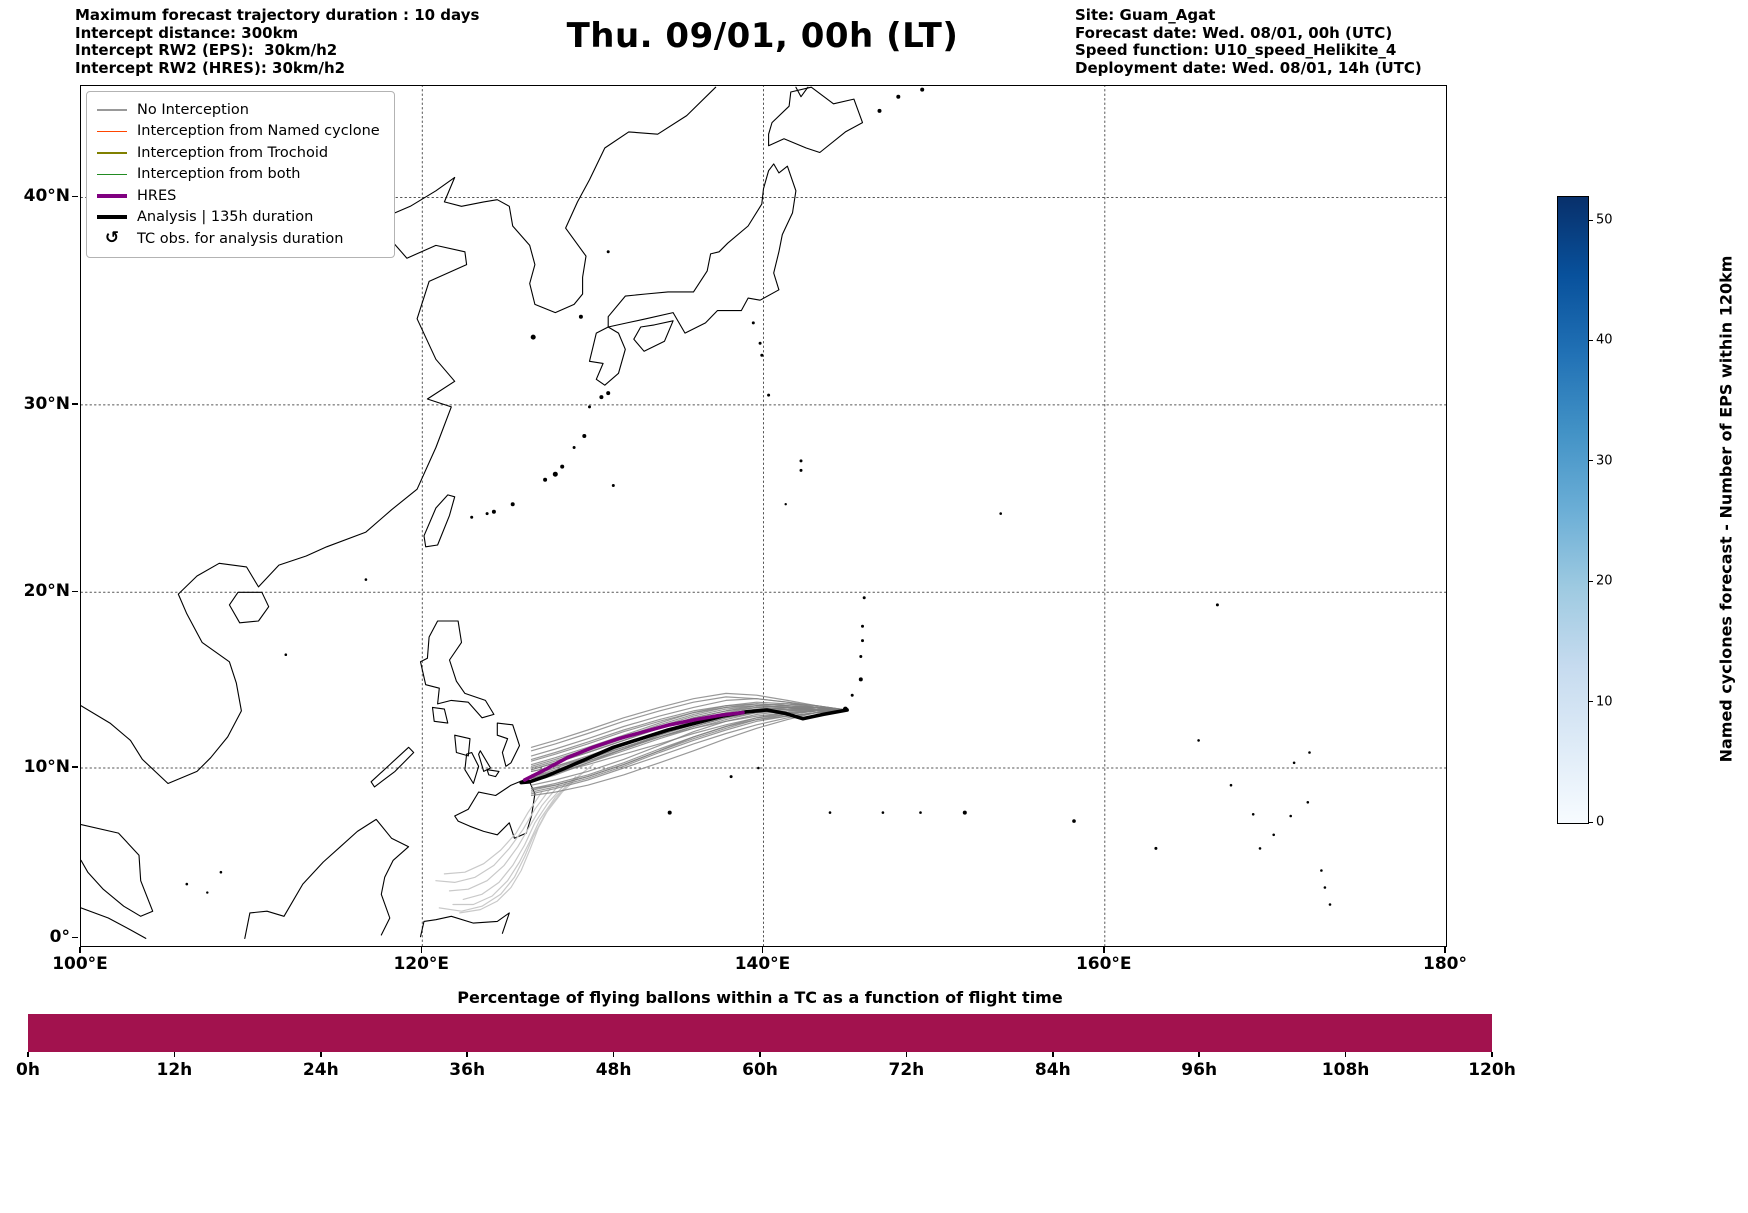 Image resolution: width=1748 pixels, height=1213 pixels. What do you see at coordinates (46, 403) in the screenshot?
I see `y-tick-label: 30°N` at bounding box center [46, 403].